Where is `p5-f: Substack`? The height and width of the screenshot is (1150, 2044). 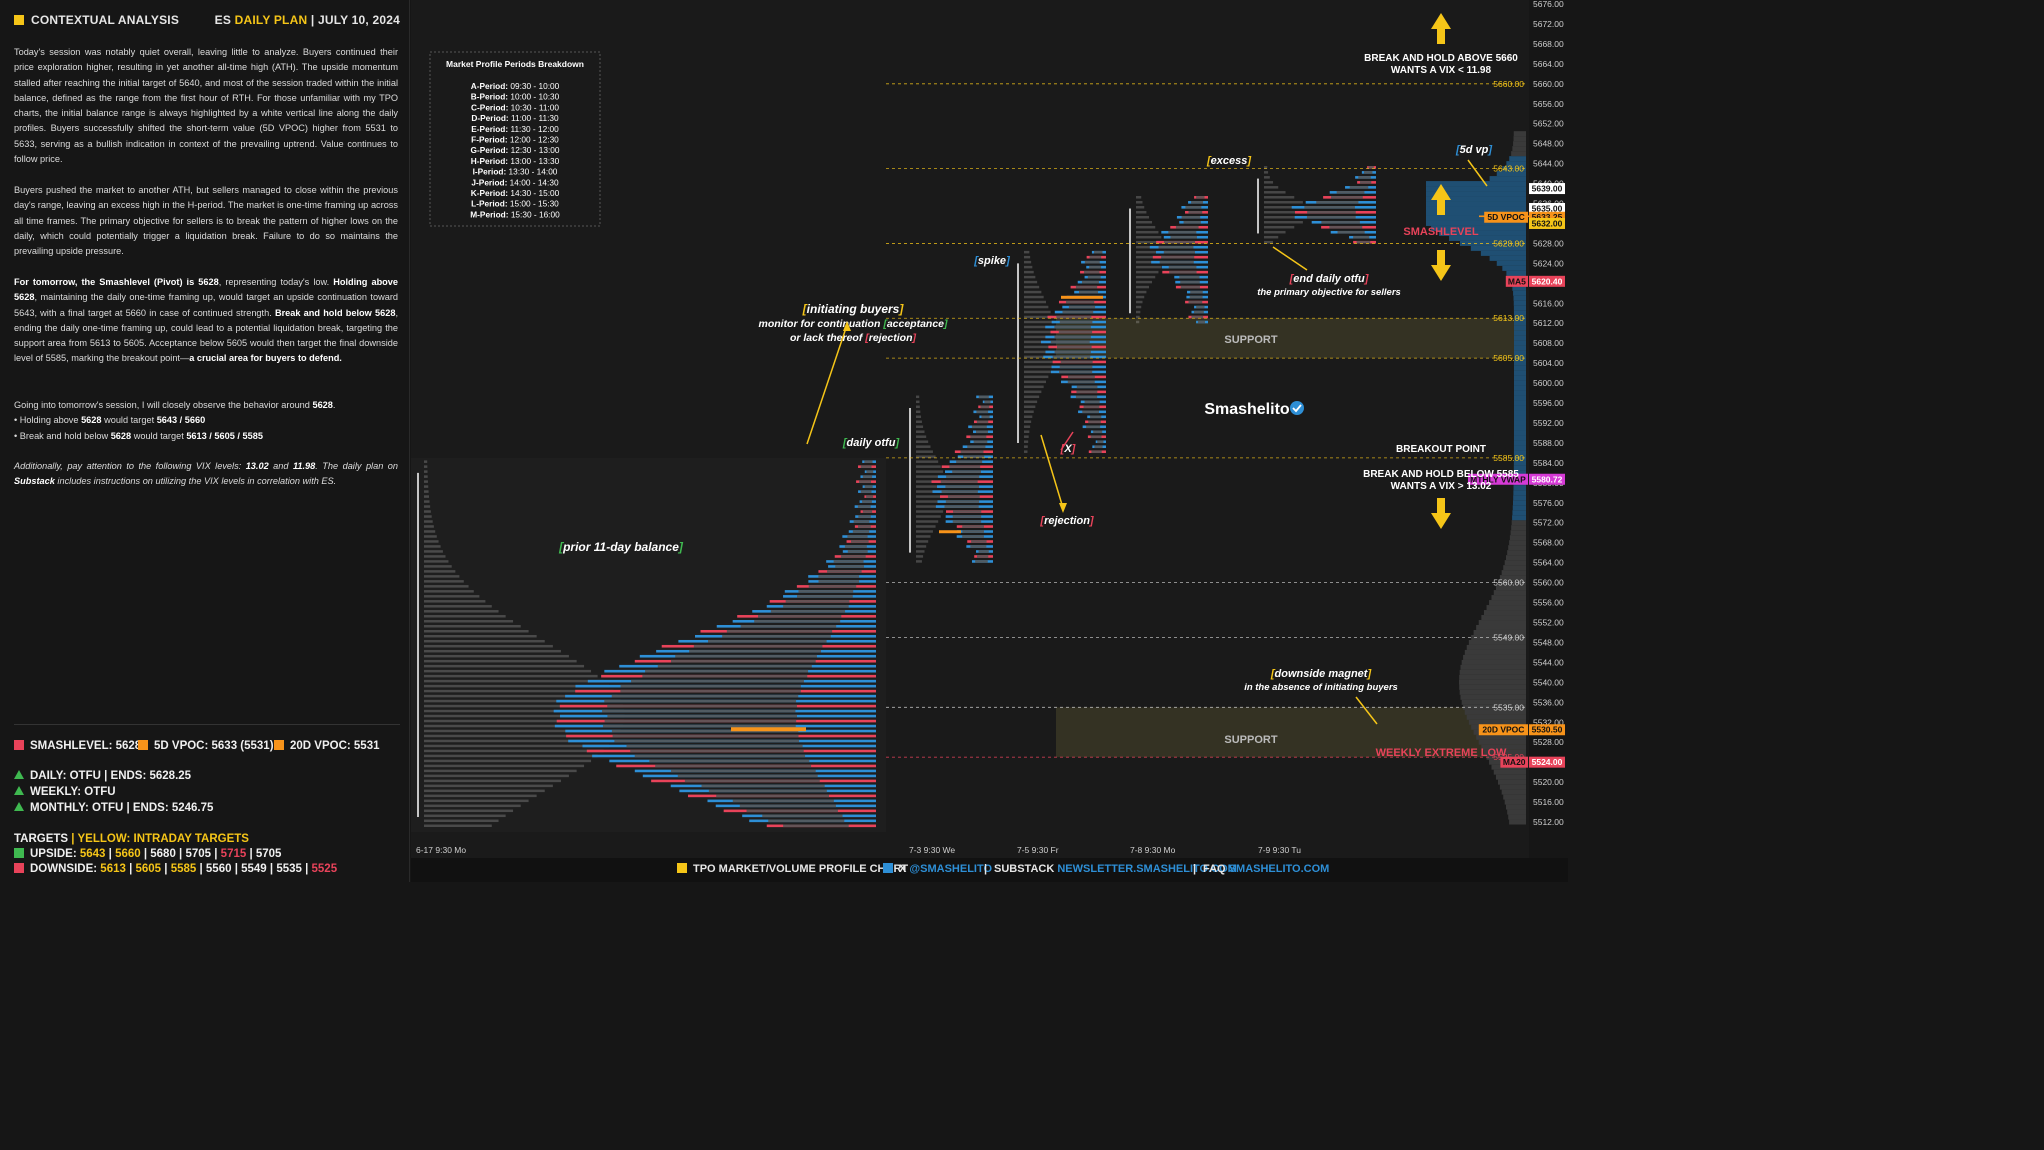
p5-f: Substack is located at coordinates (34, 481).